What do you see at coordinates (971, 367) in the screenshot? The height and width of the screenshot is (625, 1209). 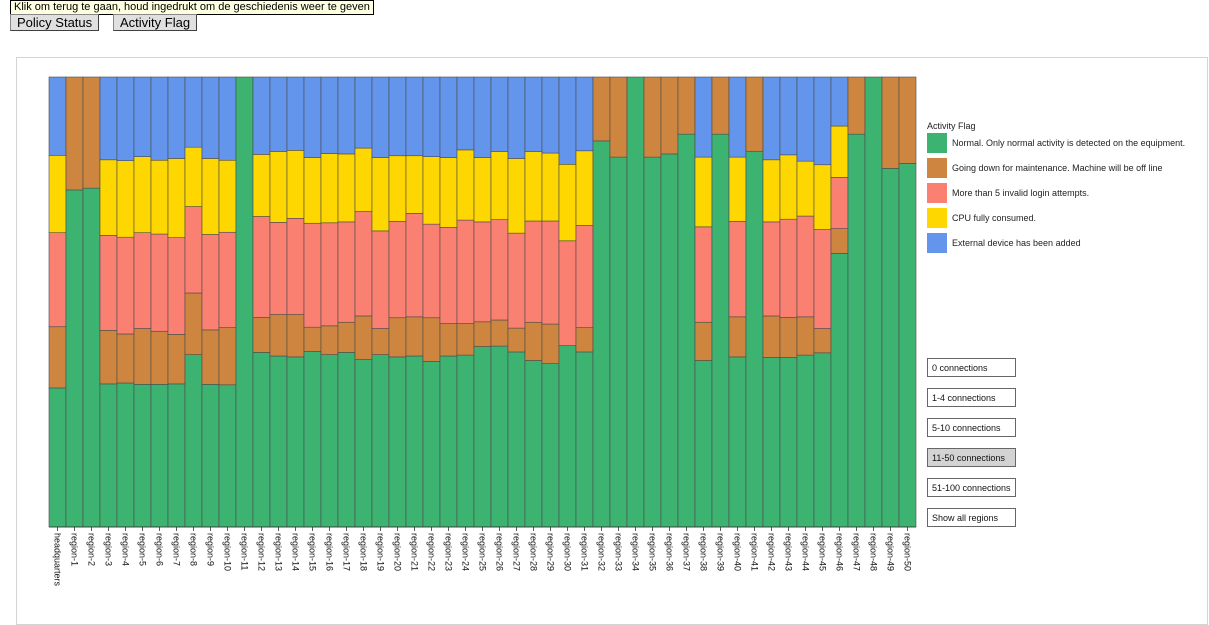 I see `filter-button: 0 connections` at bounding box center [971, 367].